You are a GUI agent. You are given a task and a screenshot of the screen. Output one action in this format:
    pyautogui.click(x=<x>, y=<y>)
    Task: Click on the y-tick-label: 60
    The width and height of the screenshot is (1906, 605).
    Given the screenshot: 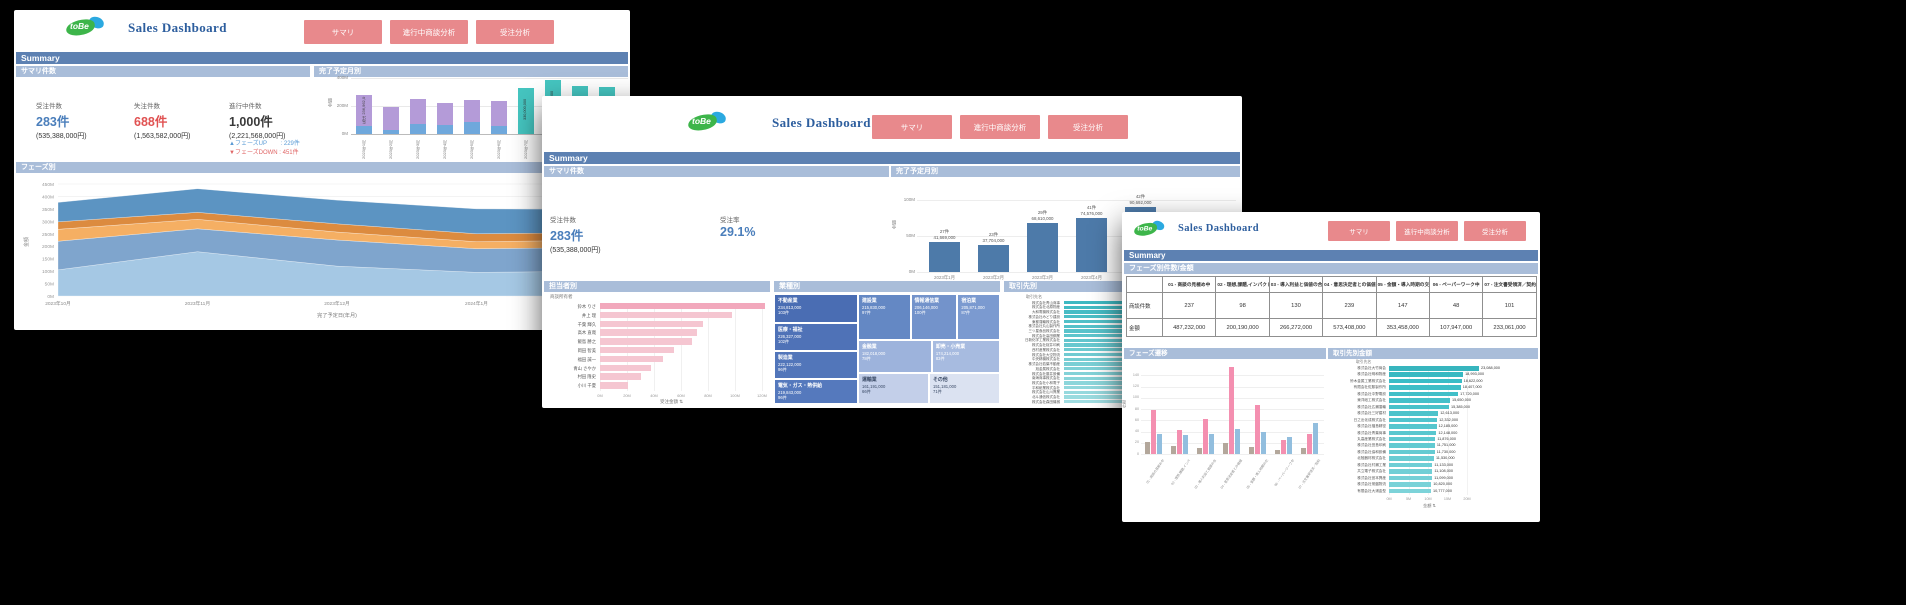 What is the action you would take?
    pyautogui.click(x=1136, y=419)
    